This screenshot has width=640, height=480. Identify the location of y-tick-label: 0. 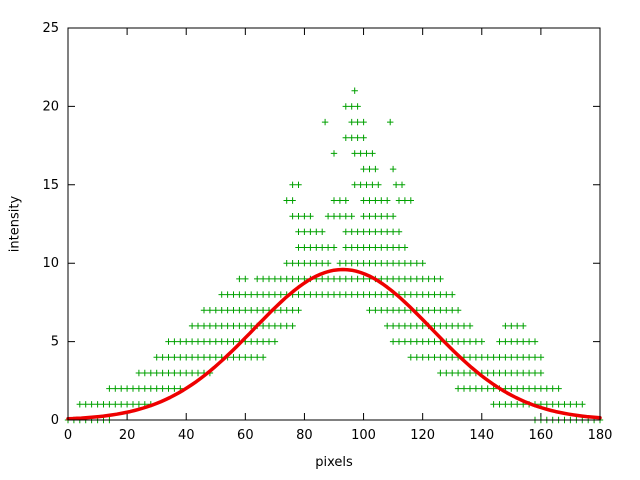
(55, 420).